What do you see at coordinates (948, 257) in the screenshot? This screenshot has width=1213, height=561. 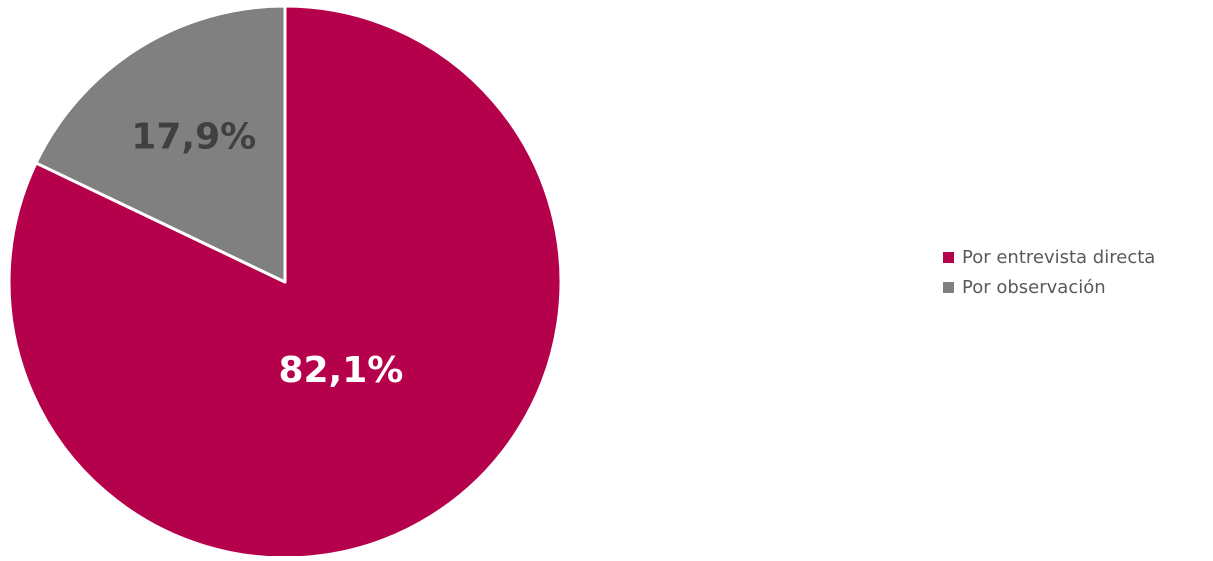 I see `legend-swatch-entrevista` at bounding box center [948, 257].